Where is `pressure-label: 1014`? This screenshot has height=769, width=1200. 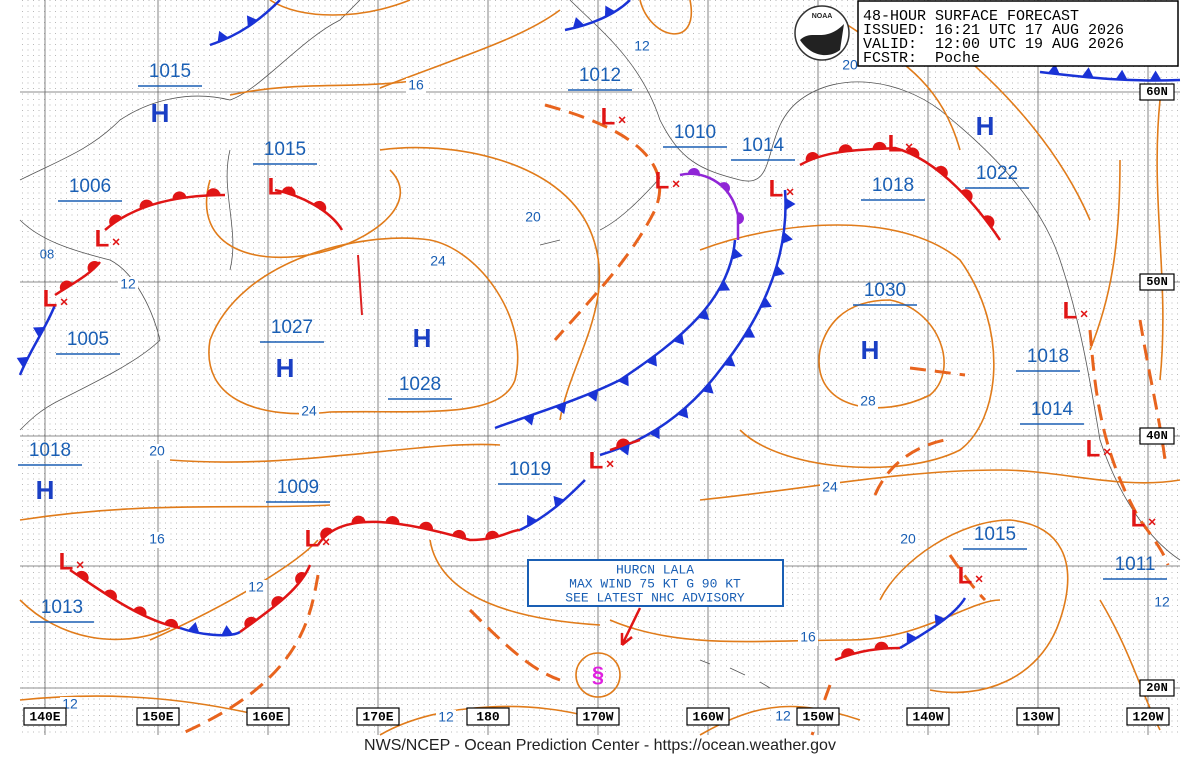
pressure-label: 1014 is located at coordinates (763, 145).